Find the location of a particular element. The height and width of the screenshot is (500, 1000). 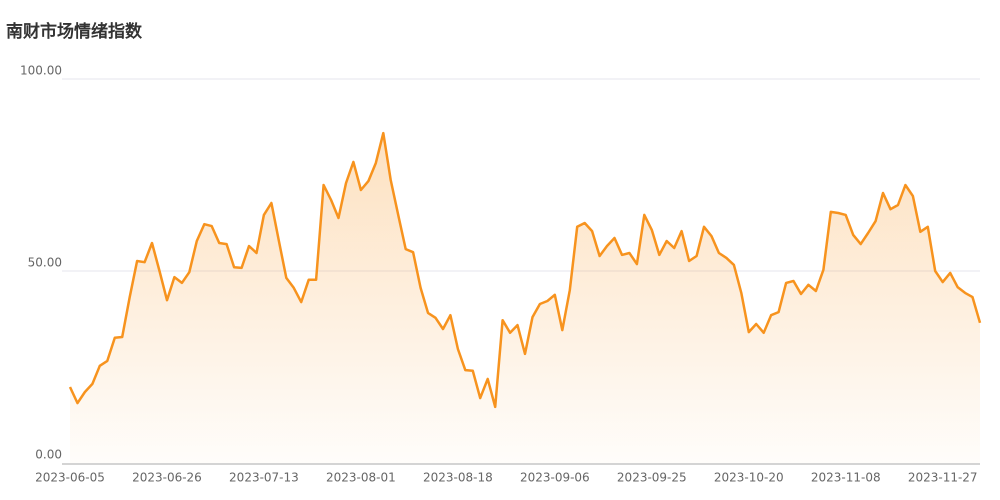

x-tick-label: 2023-07-13 is located at coordinates (264, 478).